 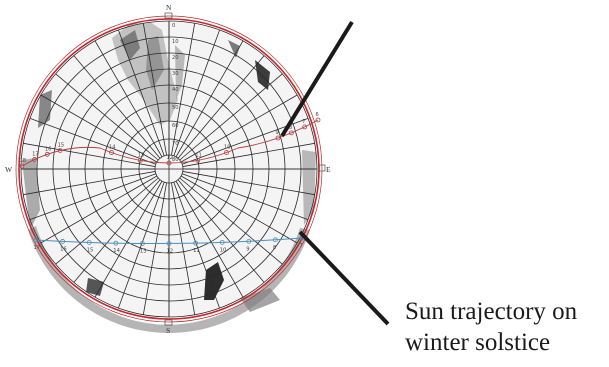 I want to click on winter-hour-label: 10, so click(x=223, y=250).